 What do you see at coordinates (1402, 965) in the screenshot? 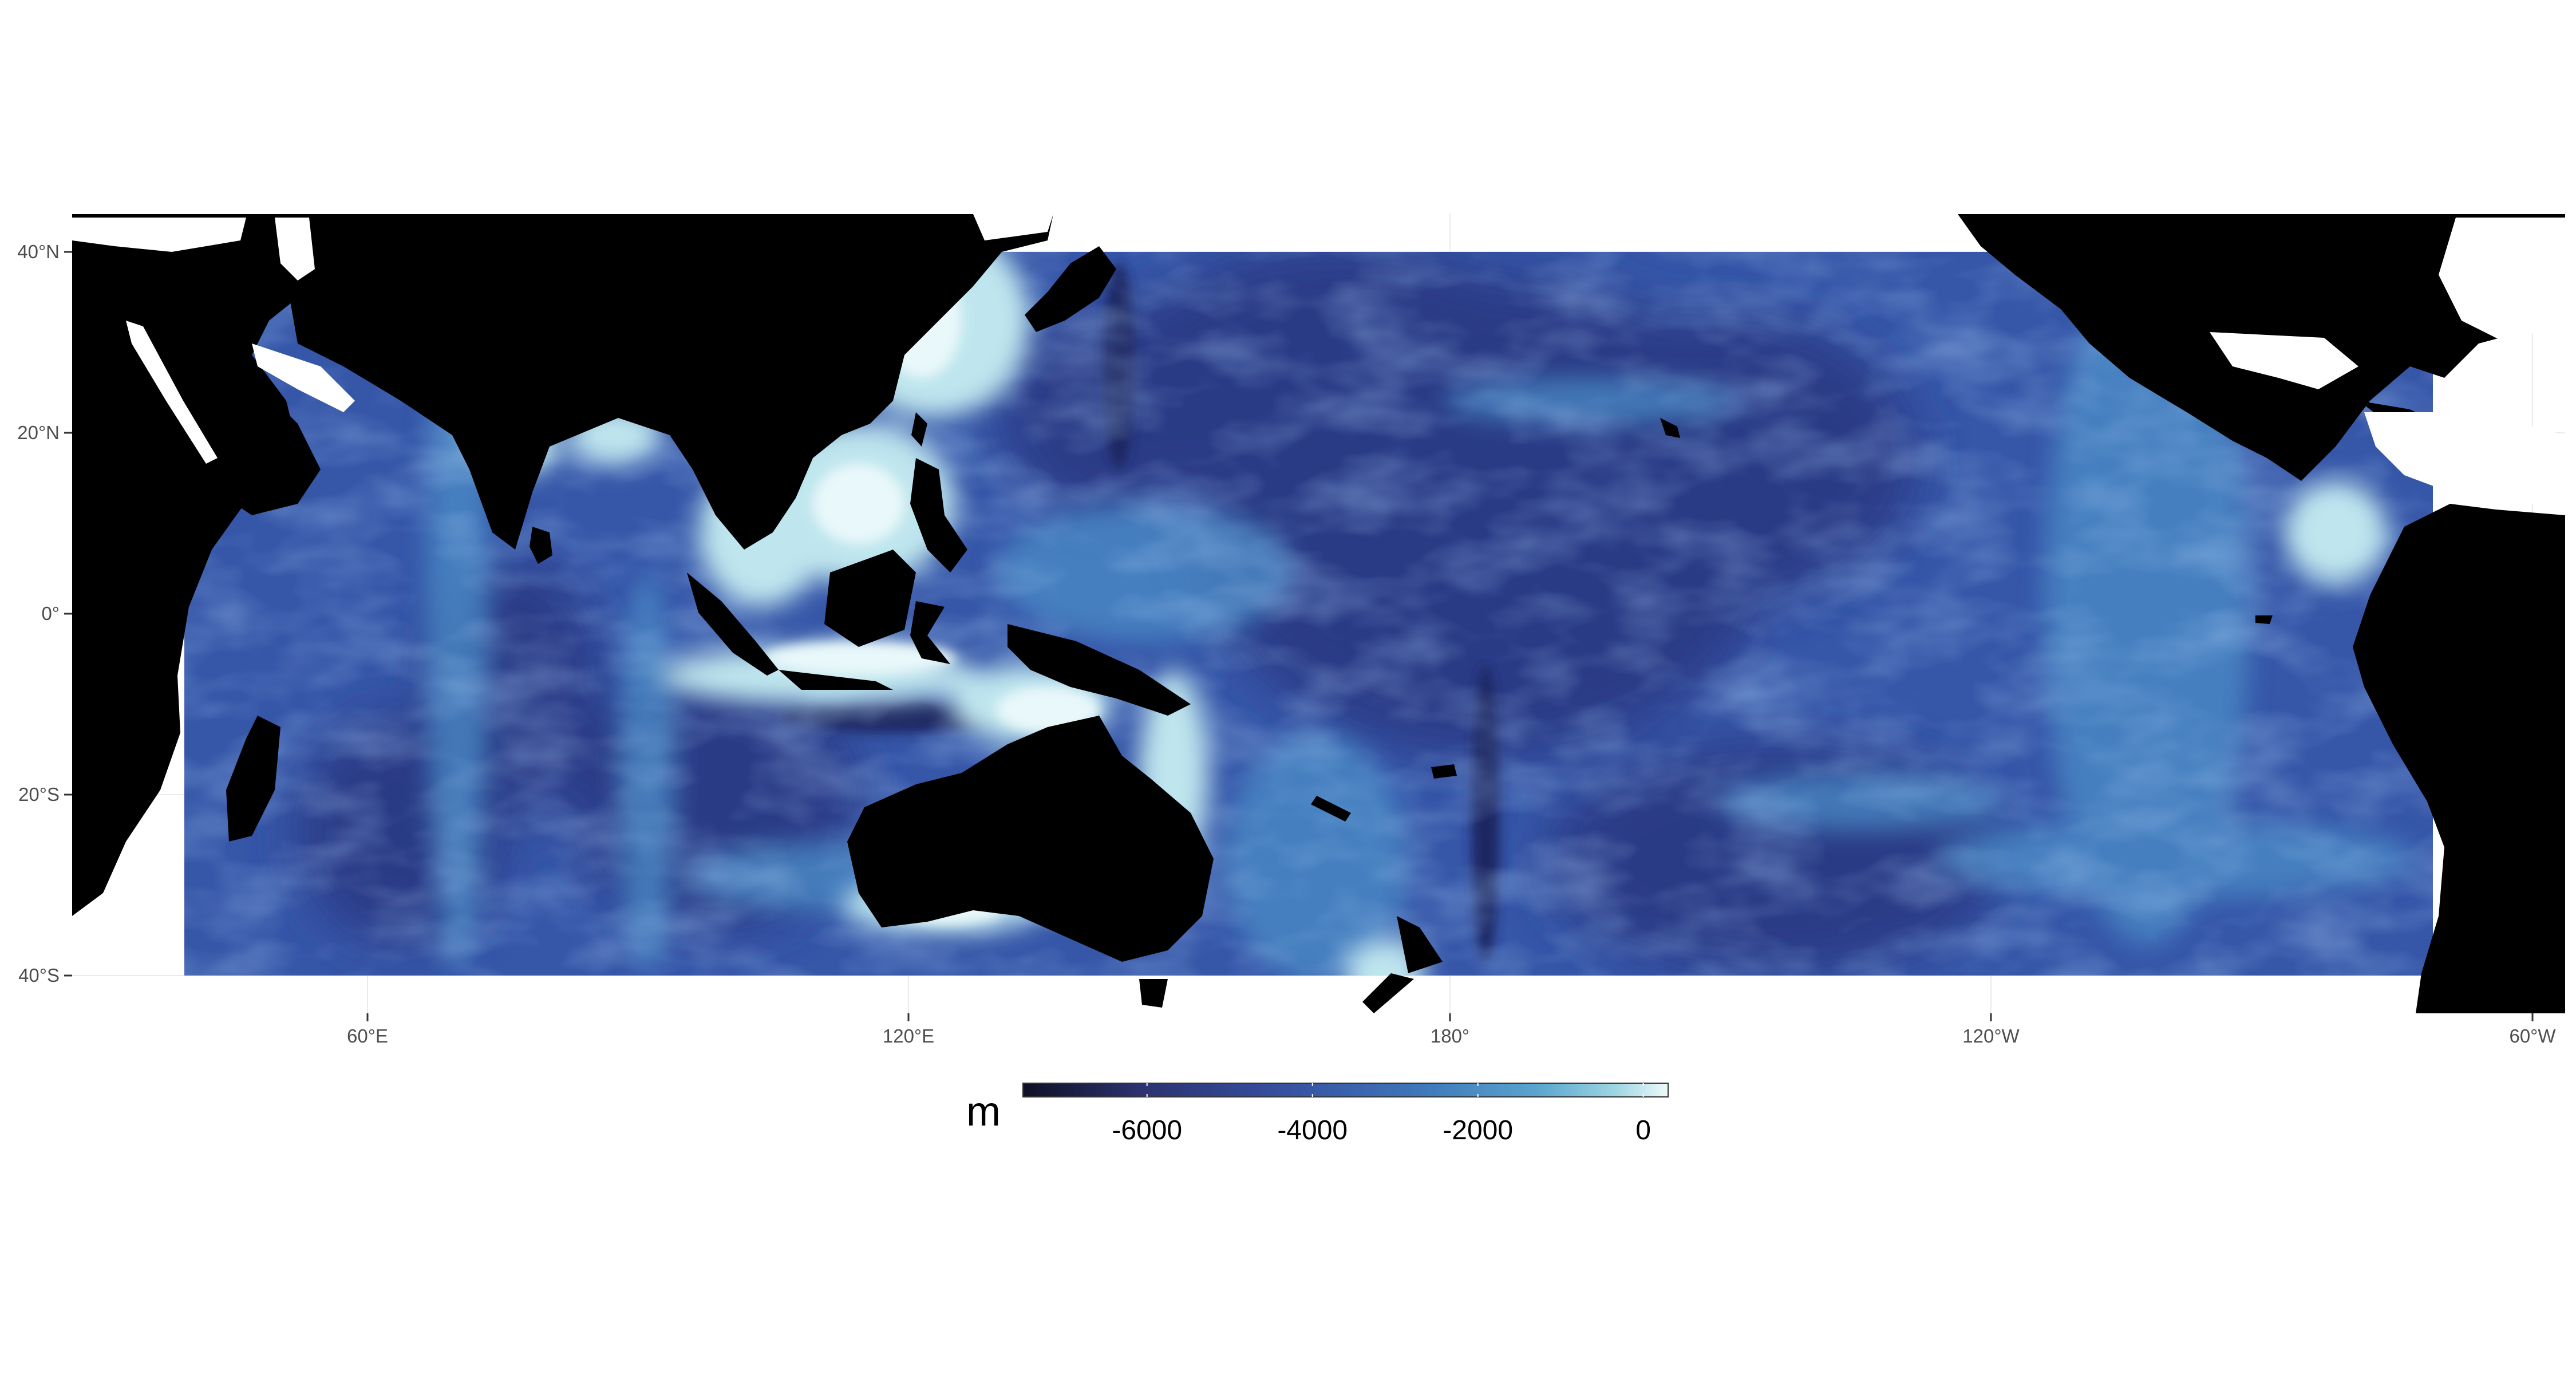
I see `land-new-zealand` at bounding box center [1402, 965].